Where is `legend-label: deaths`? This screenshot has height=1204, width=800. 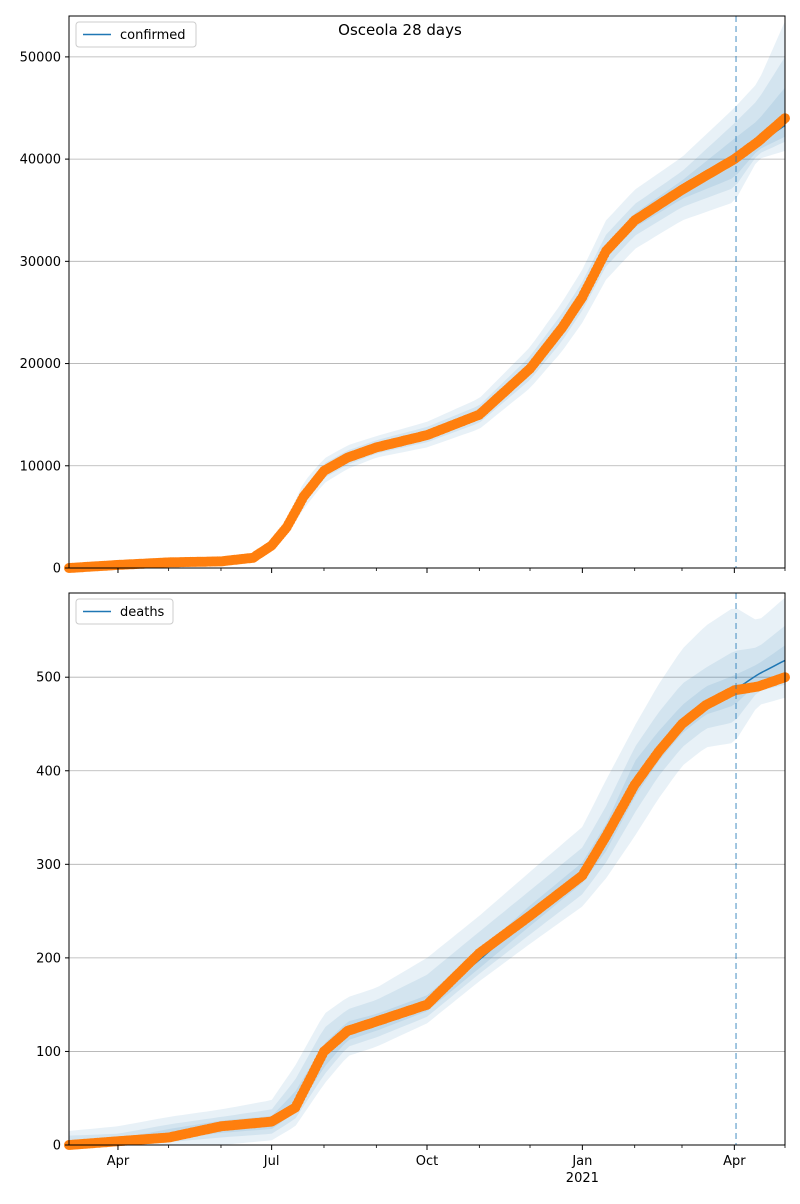
legend-label: deaths is located at coordinates (142, 612).